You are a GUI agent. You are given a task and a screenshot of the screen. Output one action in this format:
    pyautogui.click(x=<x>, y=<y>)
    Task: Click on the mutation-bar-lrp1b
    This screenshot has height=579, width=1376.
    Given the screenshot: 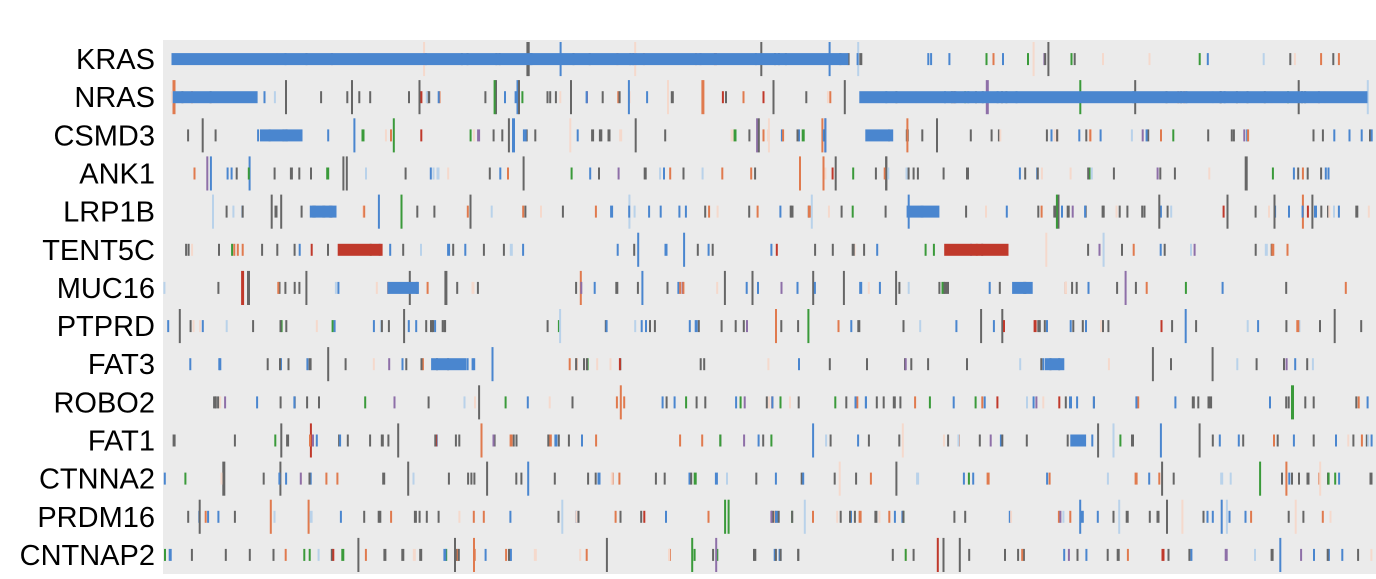 What is the action you would take?
    pyautogui.click(x=923, y=211)
    